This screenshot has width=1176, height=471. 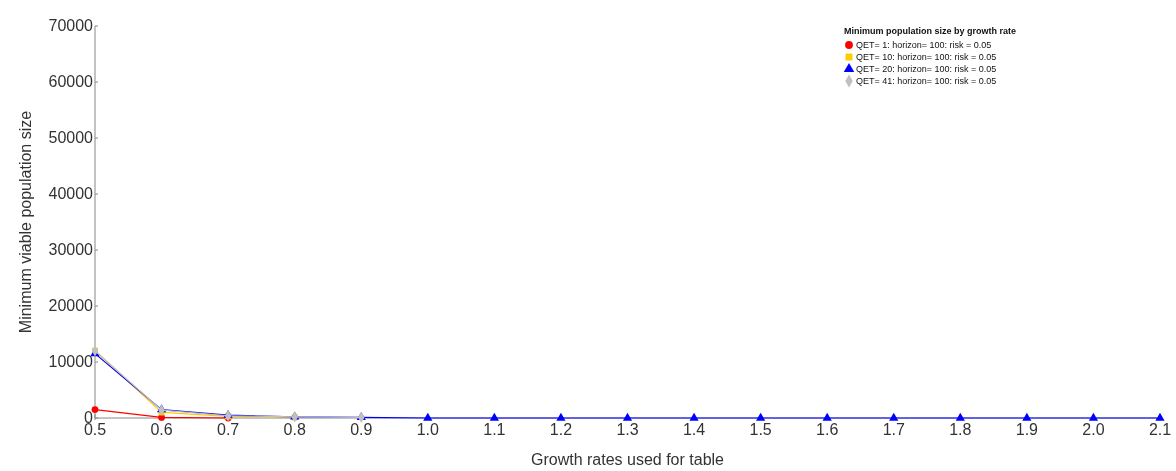 What do you see at coordinates (71, 305) in the screenshot?
I see `y-tick-label: 20000` at bounding box center [71, 305].